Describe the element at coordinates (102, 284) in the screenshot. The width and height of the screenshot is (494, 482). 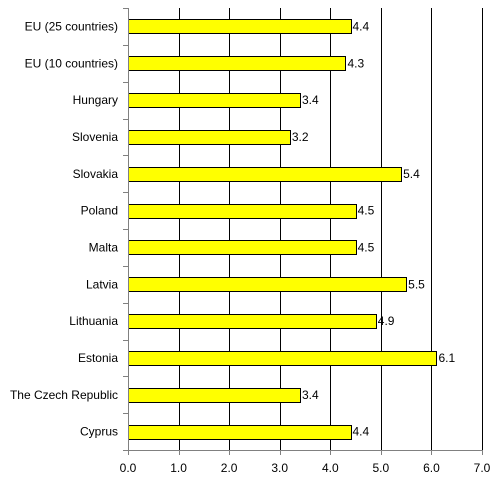
I see `category-label: Latvia` at that location.